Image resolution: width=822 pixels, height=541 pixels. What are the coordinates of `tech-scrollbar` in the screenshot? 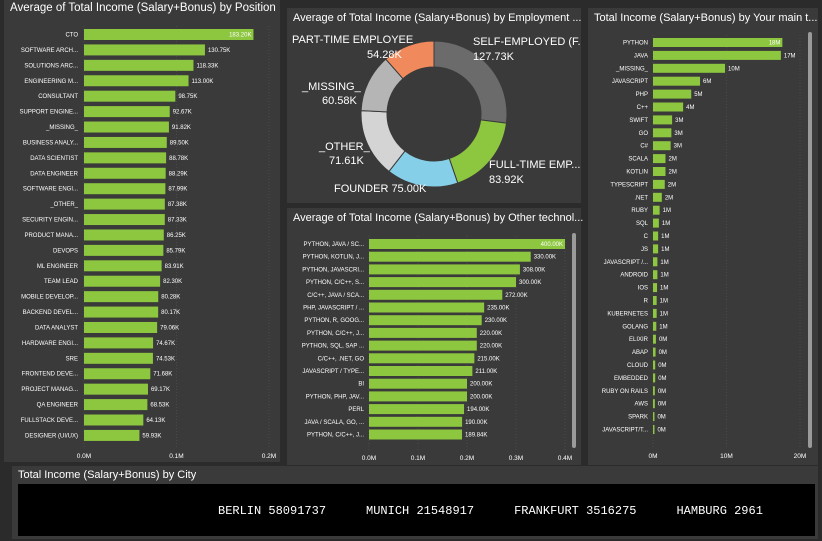 It's located at (810, 240).